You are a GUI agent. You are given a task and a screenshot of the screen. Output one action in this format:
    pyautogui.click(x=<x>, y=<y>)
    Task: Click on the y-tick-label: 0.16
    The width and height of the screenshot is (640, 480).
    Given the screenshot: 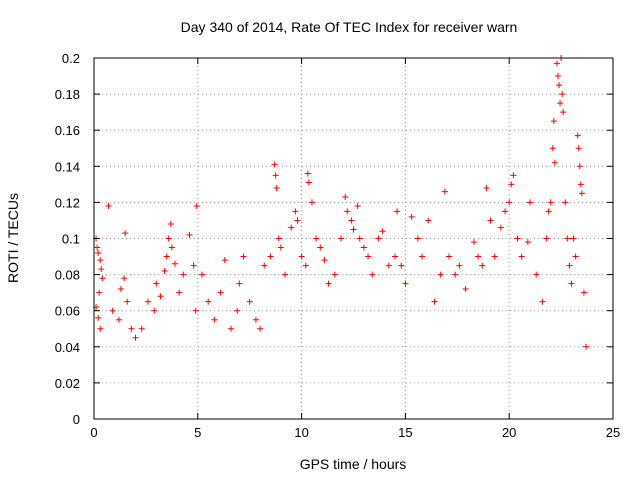 What is the action you would take?
    pyautogui.click(x=67, y=130)
    